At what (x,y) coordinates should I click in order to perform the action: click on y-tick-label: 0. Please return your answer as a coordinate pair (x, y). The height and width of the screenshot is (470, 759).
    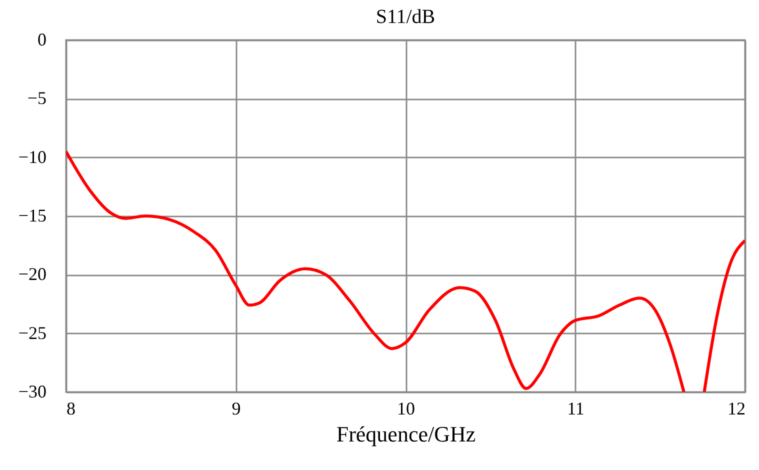
    Looking at the image, I should click on (42, 40).